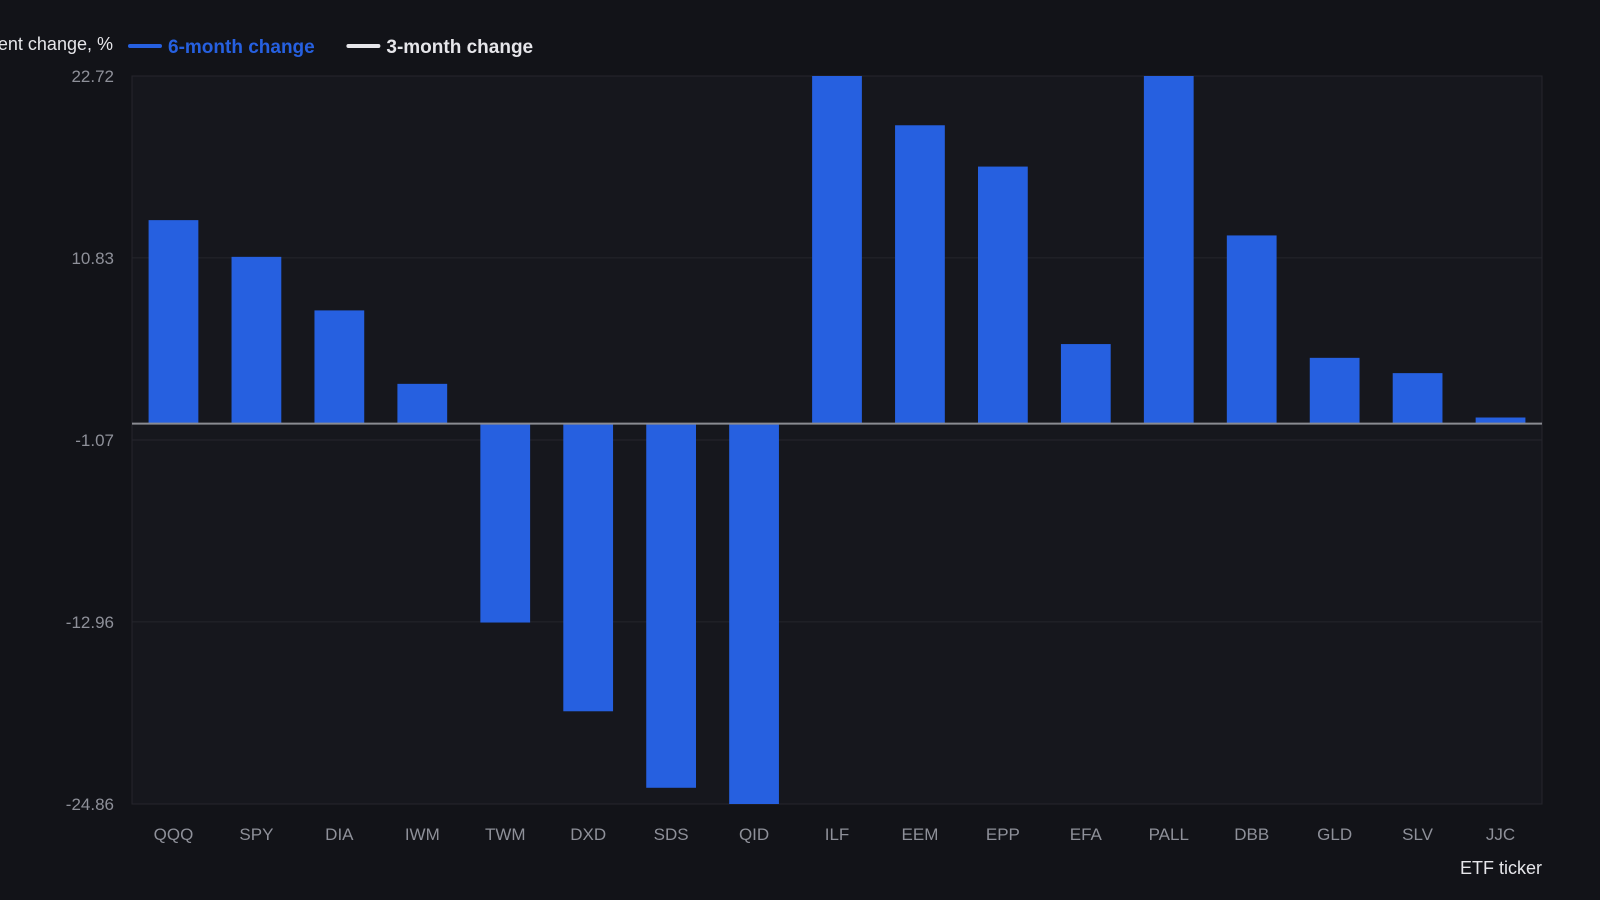  Describe the element at coordinates (1169, 834) in the screenshot. I see `x-tick-label: PALL` at that location.